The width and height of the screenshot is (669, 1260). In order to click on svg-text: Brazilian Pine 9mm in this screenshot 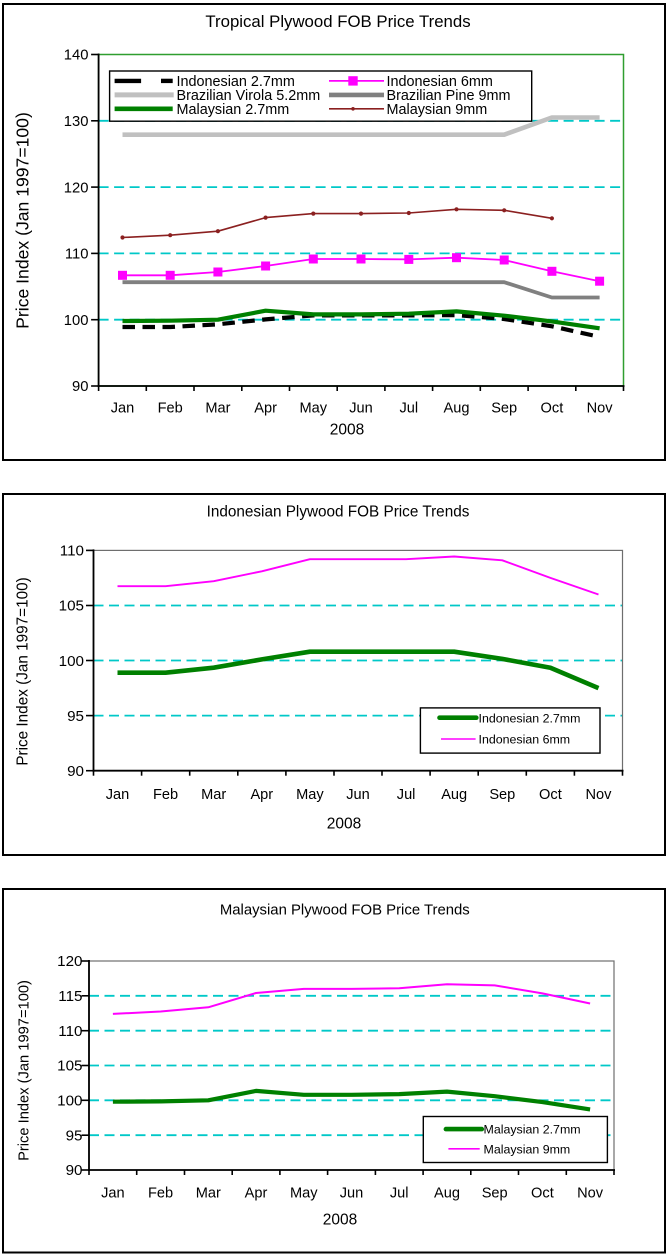, I will do `click(449, 96)`.